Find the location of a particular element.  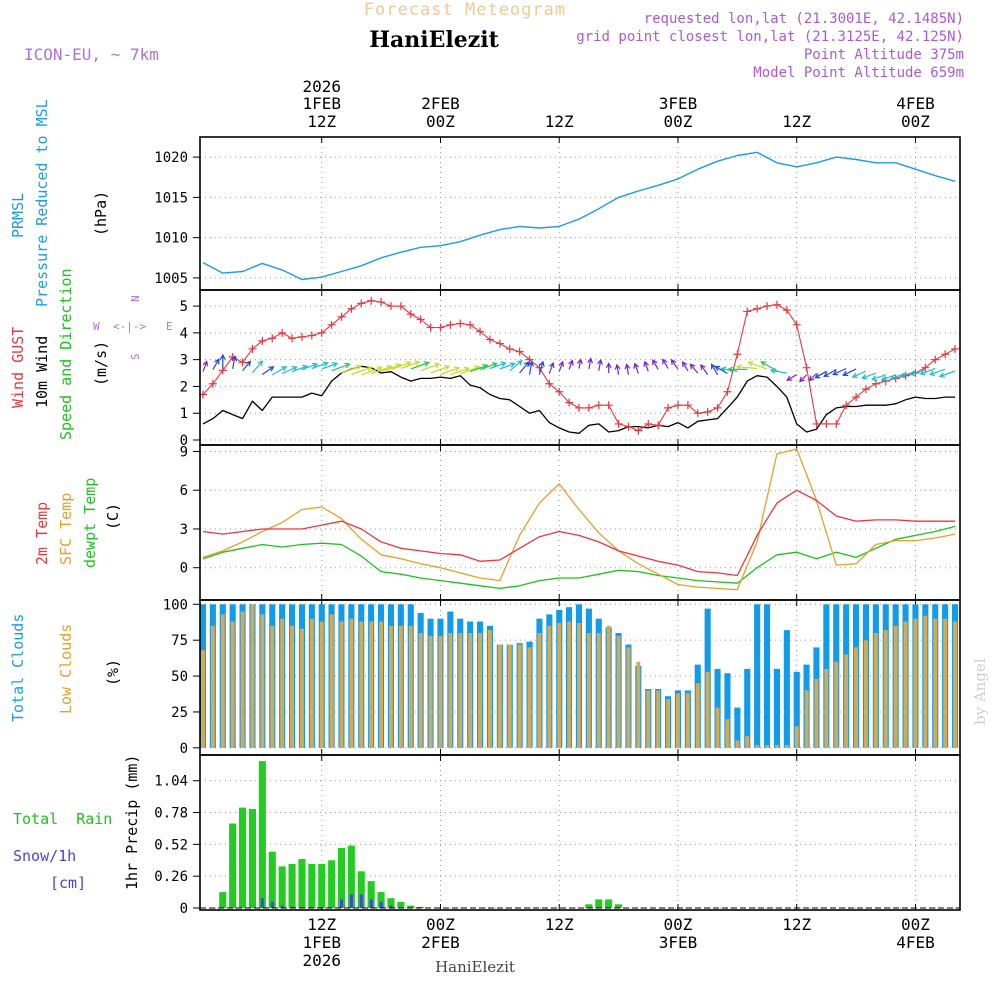

precip-unit: 1hr Precip (mm) is located at coordinates (132, 822).